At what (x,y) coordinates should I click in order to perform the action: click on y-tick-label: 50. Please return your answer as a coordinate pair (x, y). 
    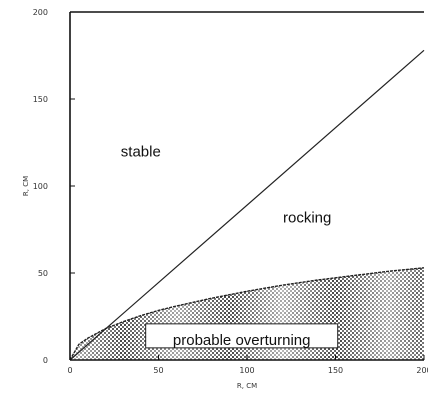
    Looking at the image, I should click on (43, 273).